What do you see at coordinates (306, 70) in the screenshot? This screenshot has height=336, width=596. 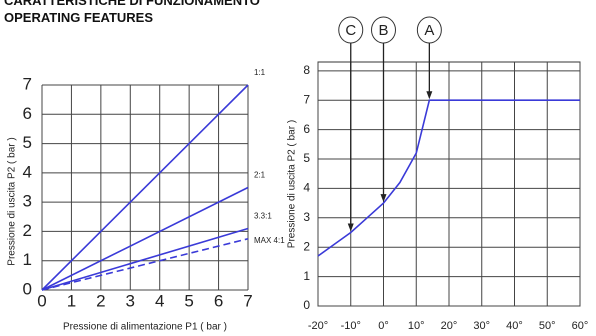 I see `y-tick-label: 8` at bounding box center [306, 70].